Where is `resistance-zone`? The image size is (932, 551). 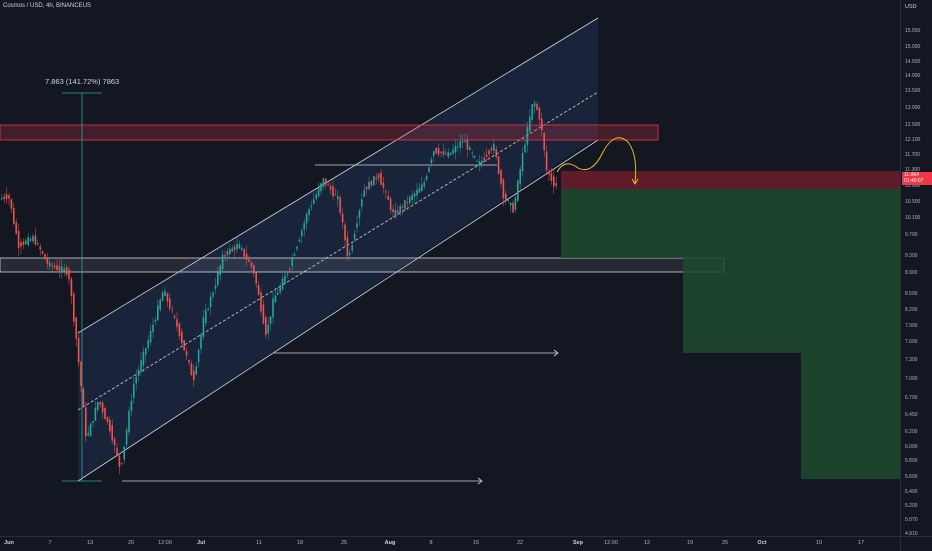 resistance-zone is located at coordinates (329, 132).